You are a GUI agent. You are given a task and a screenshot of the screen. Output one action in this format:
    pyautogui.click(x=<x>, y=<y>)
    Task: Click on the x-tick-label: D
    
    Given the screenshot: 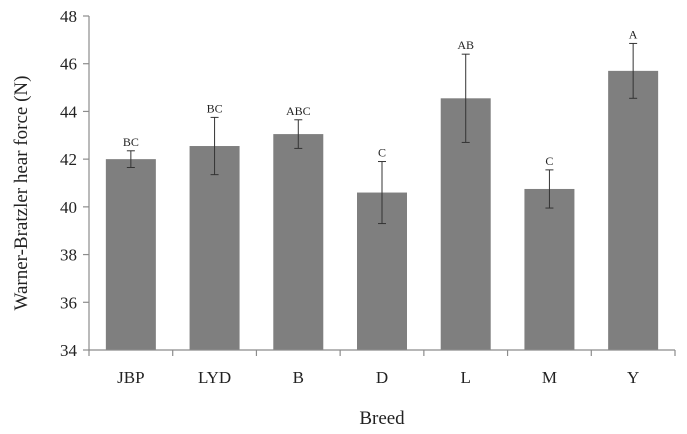 What is the action you would take?
    pyautogui.click(x=382, y=377)
    